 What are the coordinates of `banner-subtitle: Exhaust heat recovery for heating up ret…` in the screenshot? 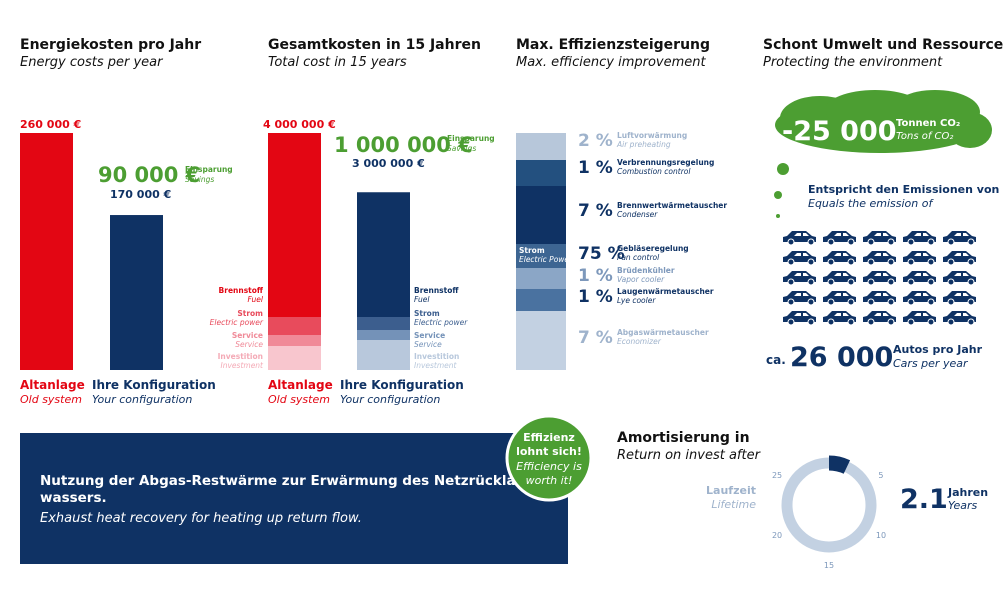 It's located at (201, 518).